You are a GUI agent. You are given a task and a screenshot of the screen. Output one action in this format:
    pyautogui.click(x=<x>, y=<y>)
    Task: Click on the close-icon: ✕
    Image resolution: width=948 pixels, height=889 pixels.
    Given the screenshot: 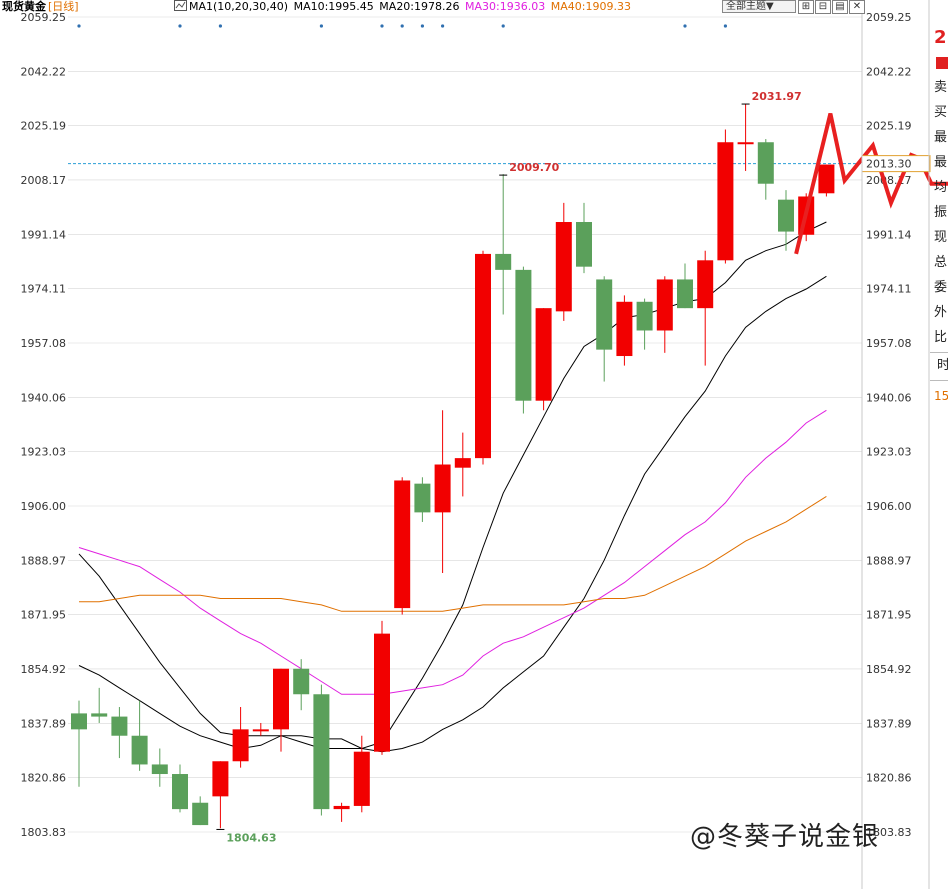 What is the action you would take?
    pyautogui.click(x=857, y=7)
    